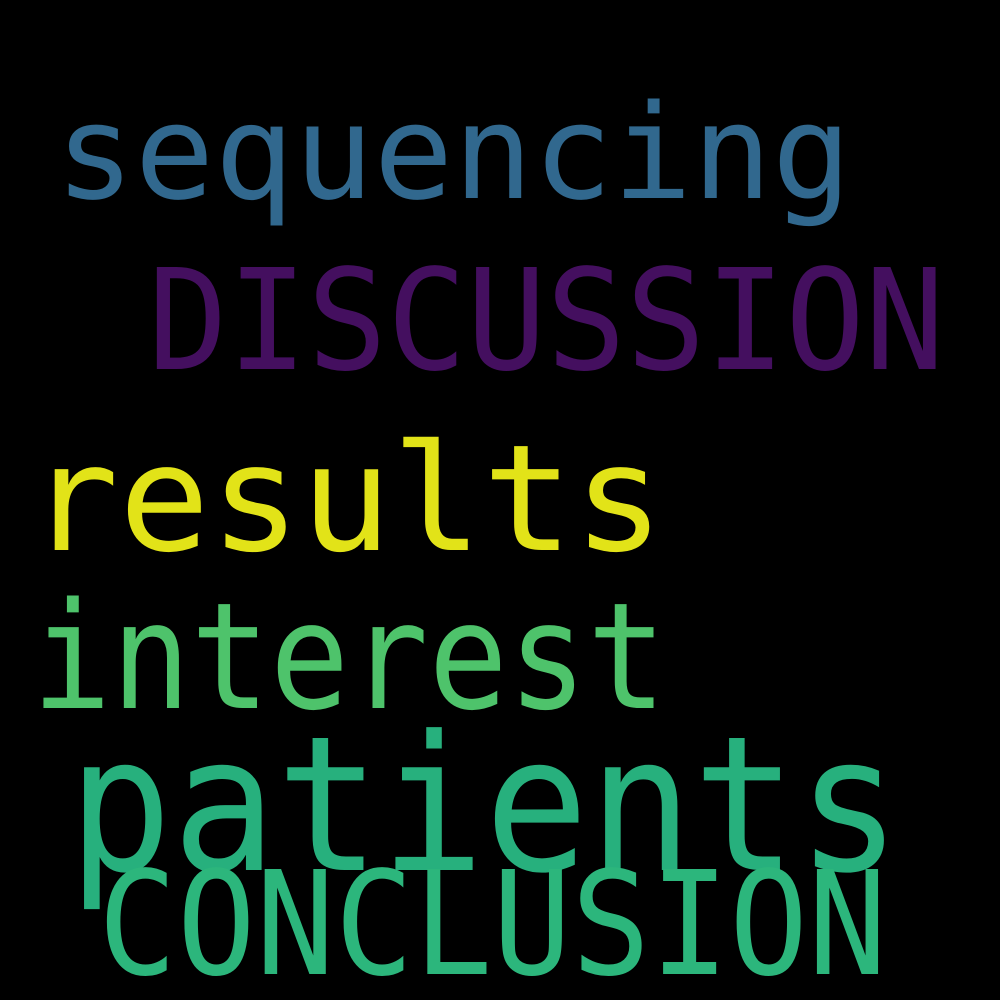  Describe the element at coordinates (492, 920) in the screenshot. I see `word-conclusion: CONCLUSION` at that location.